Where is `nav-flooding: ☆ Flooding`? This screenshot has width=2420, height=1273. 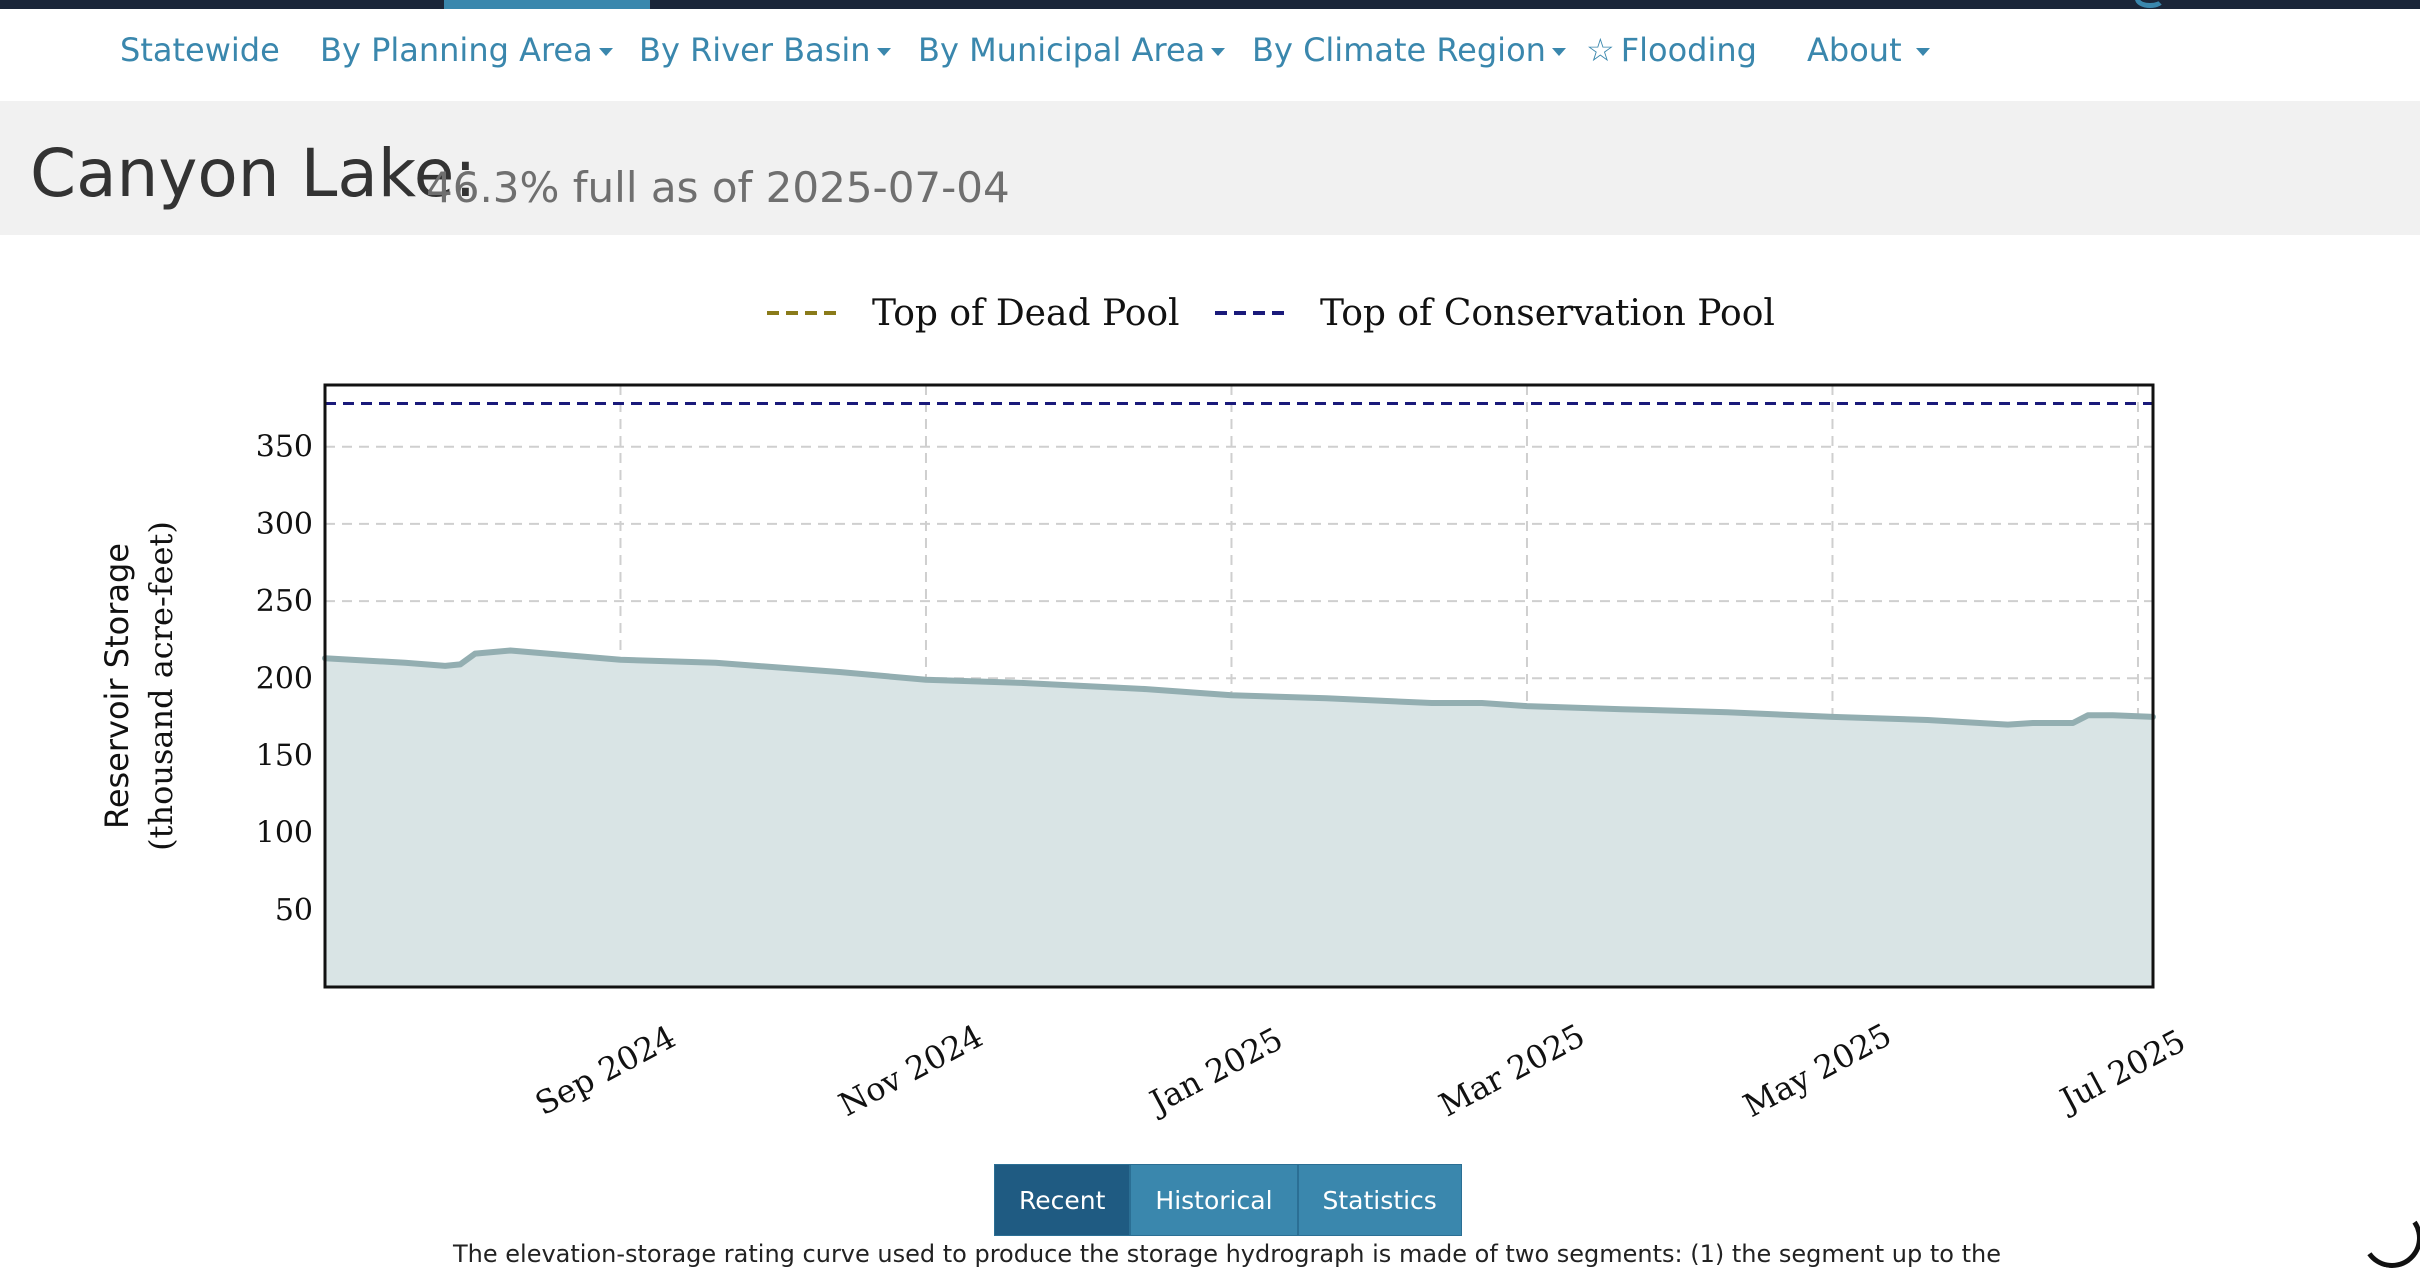
nav-flooding: ☆ Flooding is located at coordinates (1671, 50).